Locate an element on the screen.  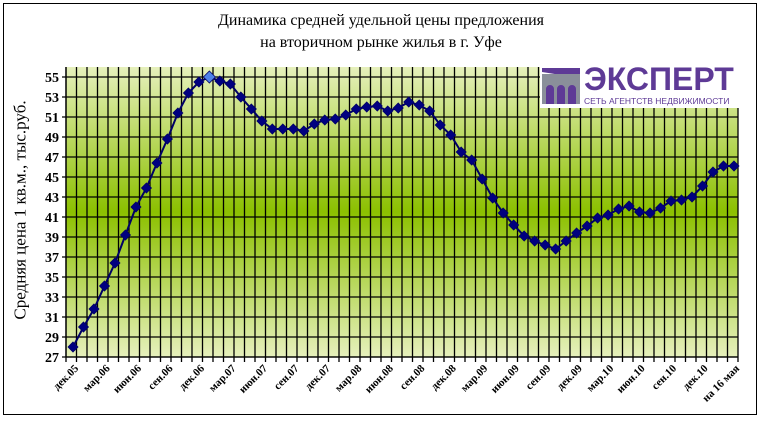
x-tick-label: мар.07 is located at coordinates (223, 378).